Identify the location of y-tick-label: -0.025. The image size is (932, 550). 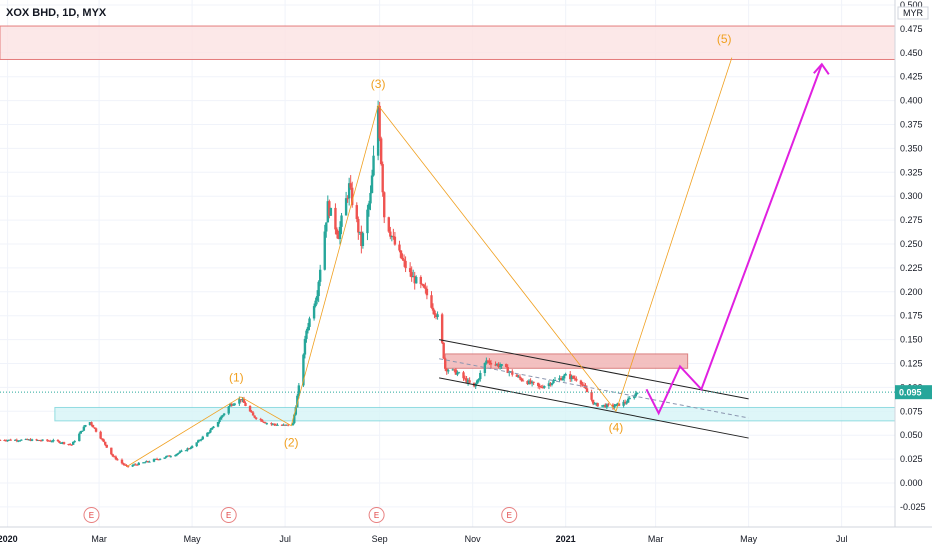
(913, 507).